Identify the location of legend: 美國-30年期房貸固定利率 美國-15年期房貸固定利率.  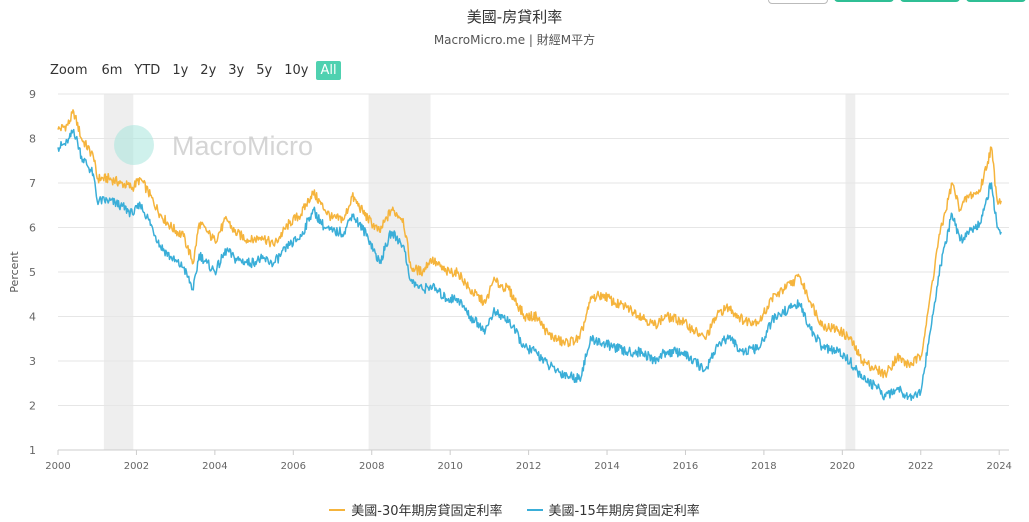
(514, 509).